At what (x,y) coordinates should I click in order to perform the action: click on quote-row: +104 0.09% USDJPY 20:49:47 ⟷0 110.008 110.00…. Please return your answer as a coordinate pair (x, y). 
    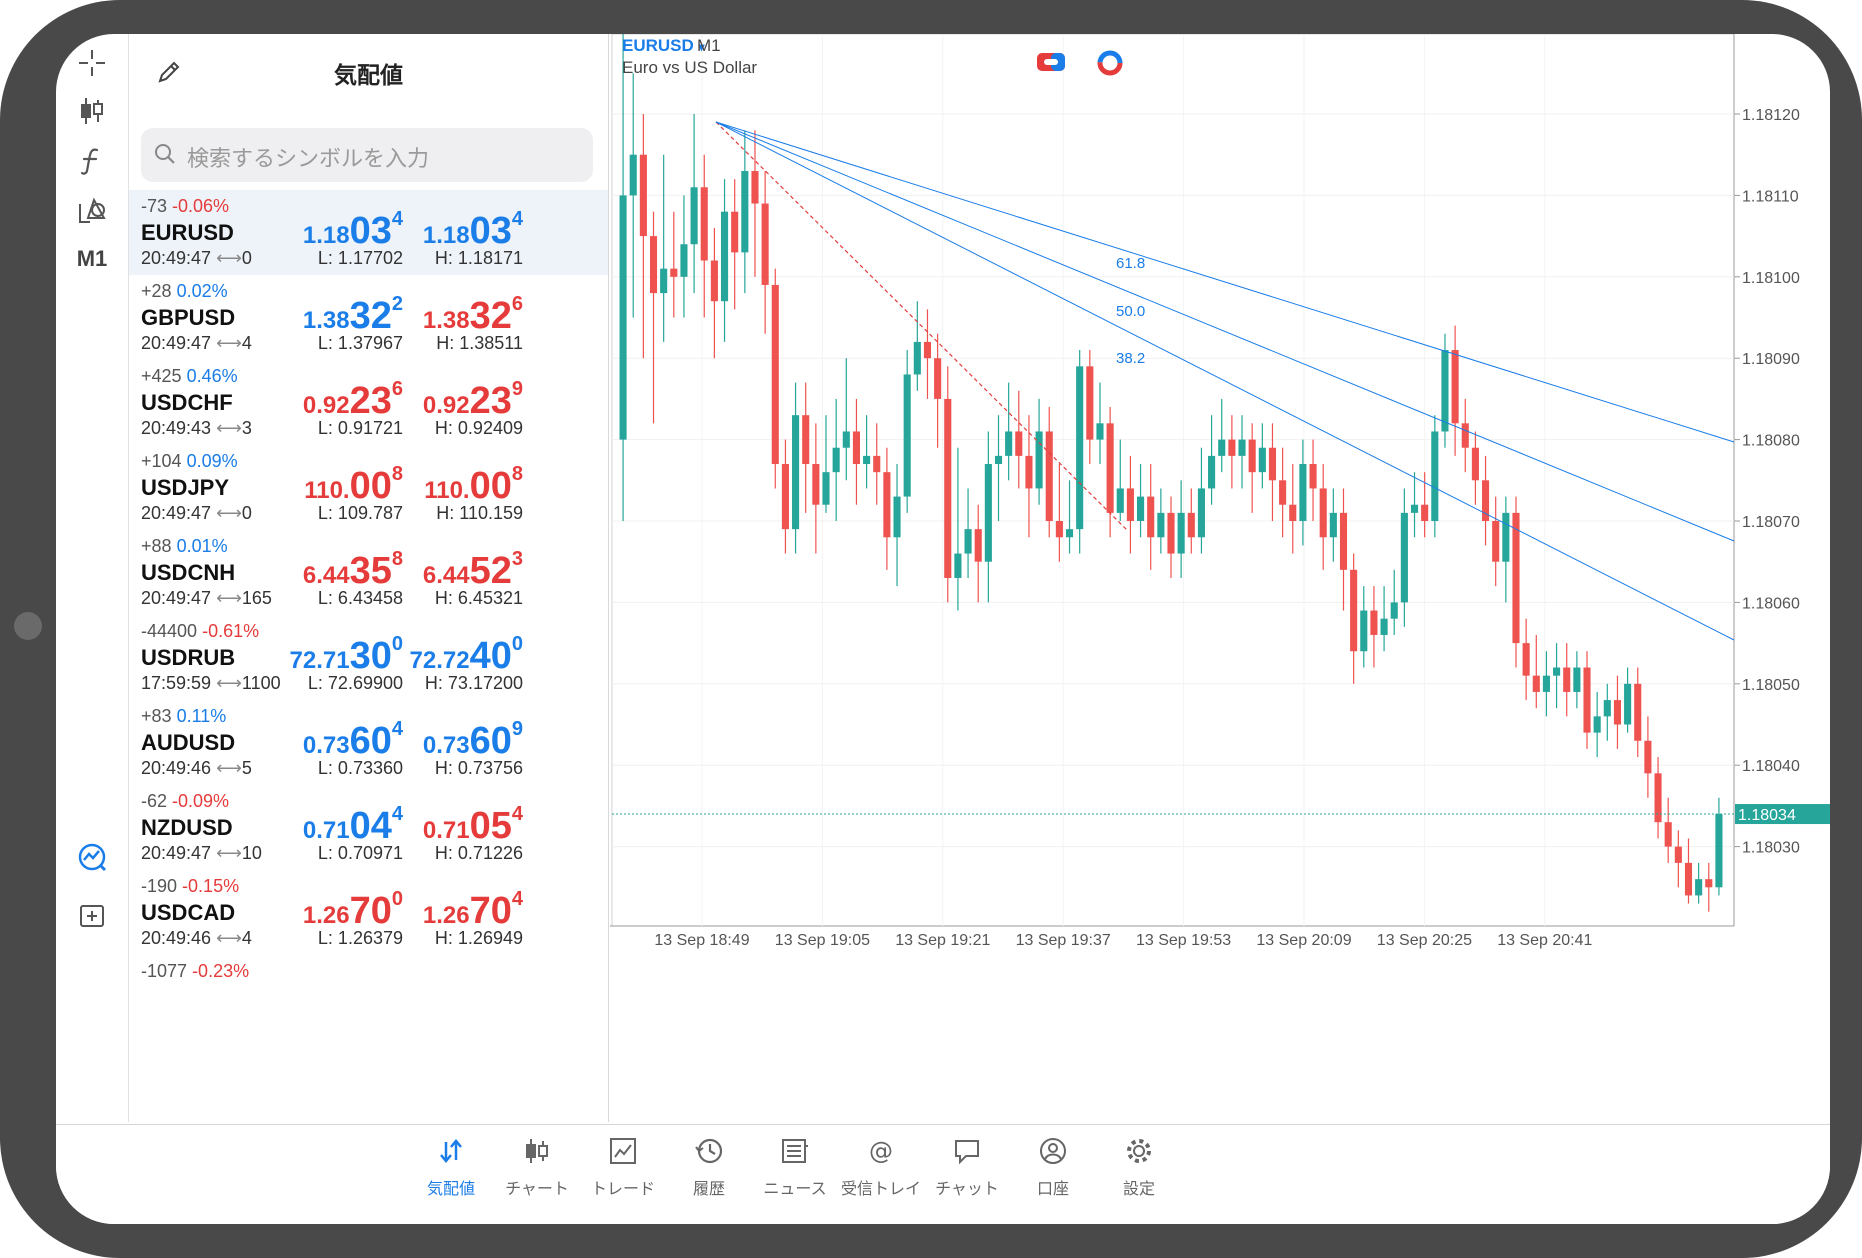
    Looking at the image, I should click on (368, 487).